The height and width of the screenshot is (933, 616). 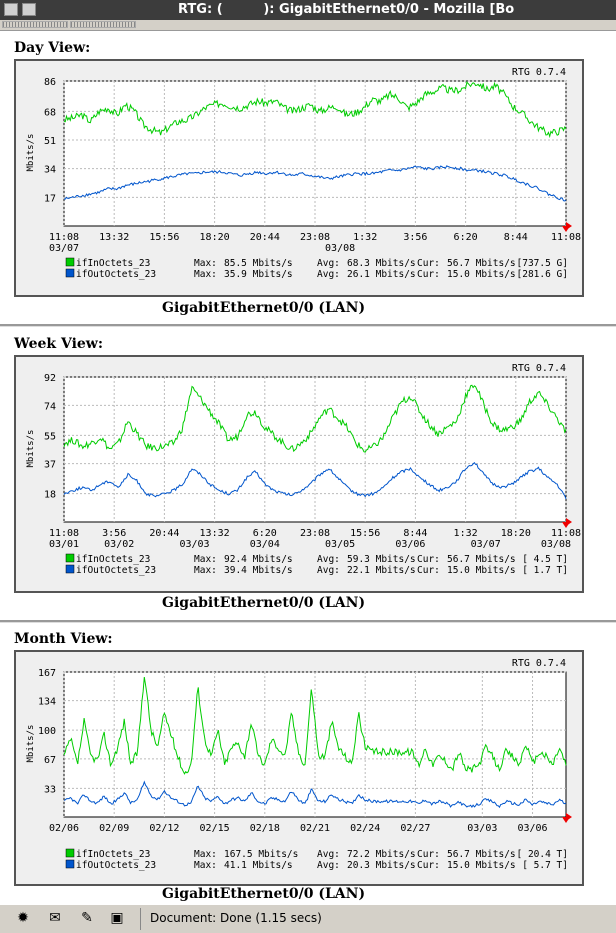 I want to click on legend-total: [ 4.5 T], so click(x=545, y=559).